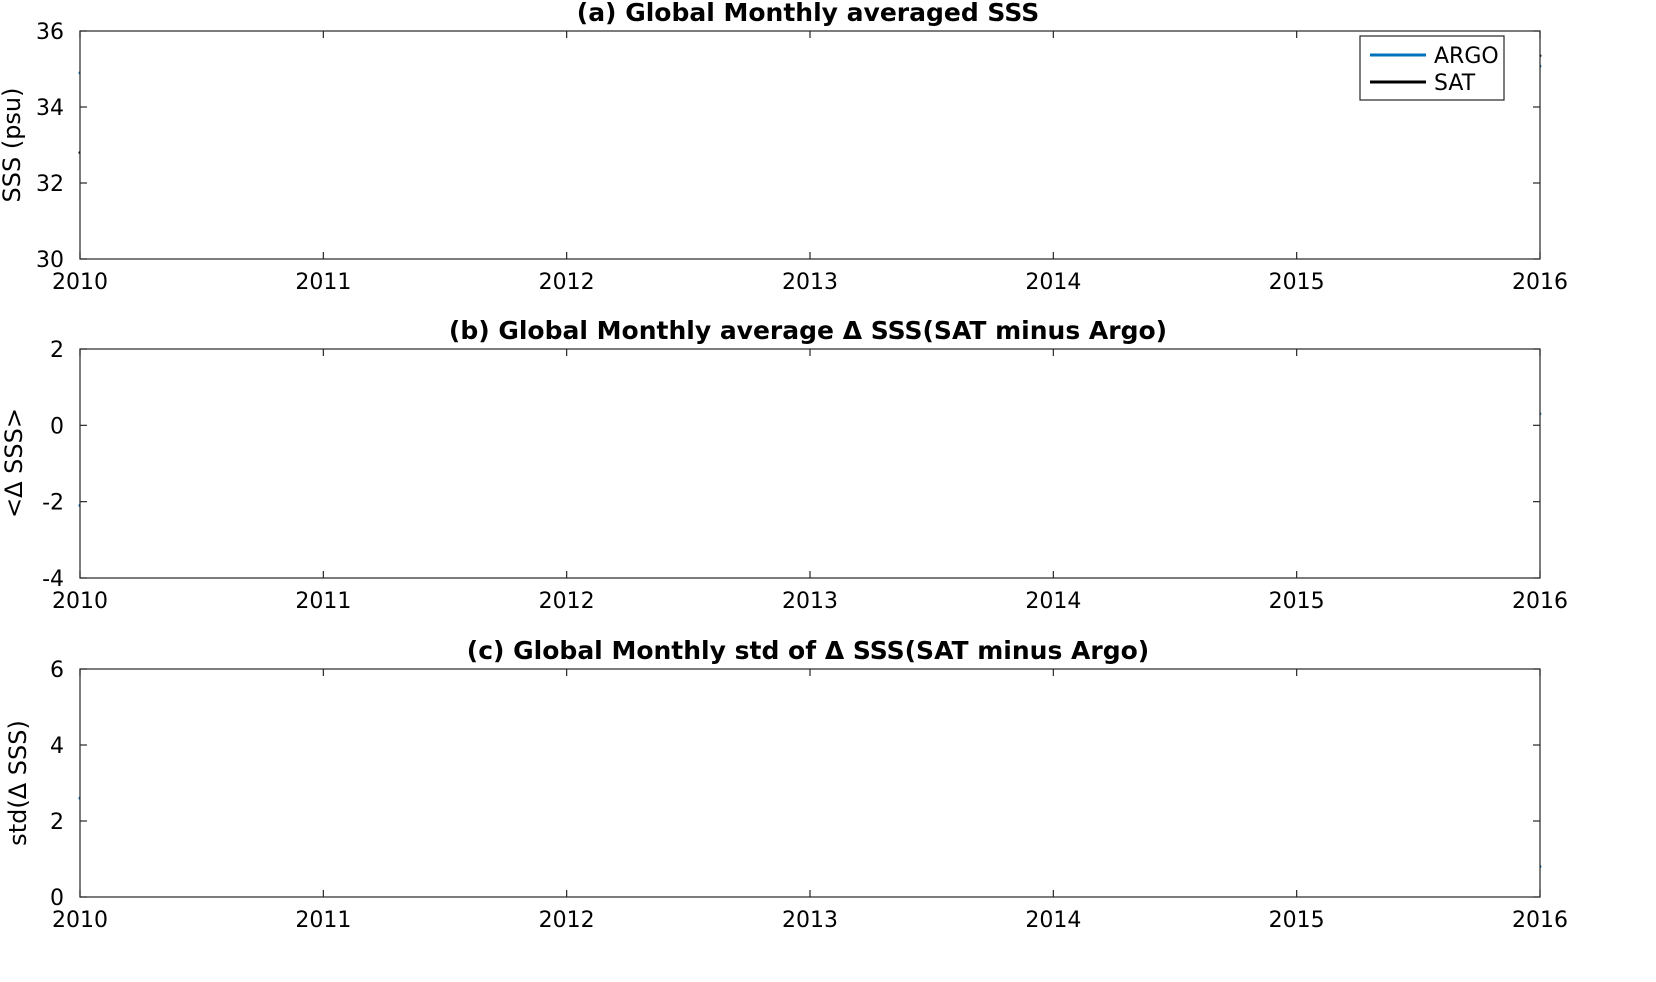  Describe the element at coordinates (1432, 68) in the screenshot. I see `legend-box` at that location.